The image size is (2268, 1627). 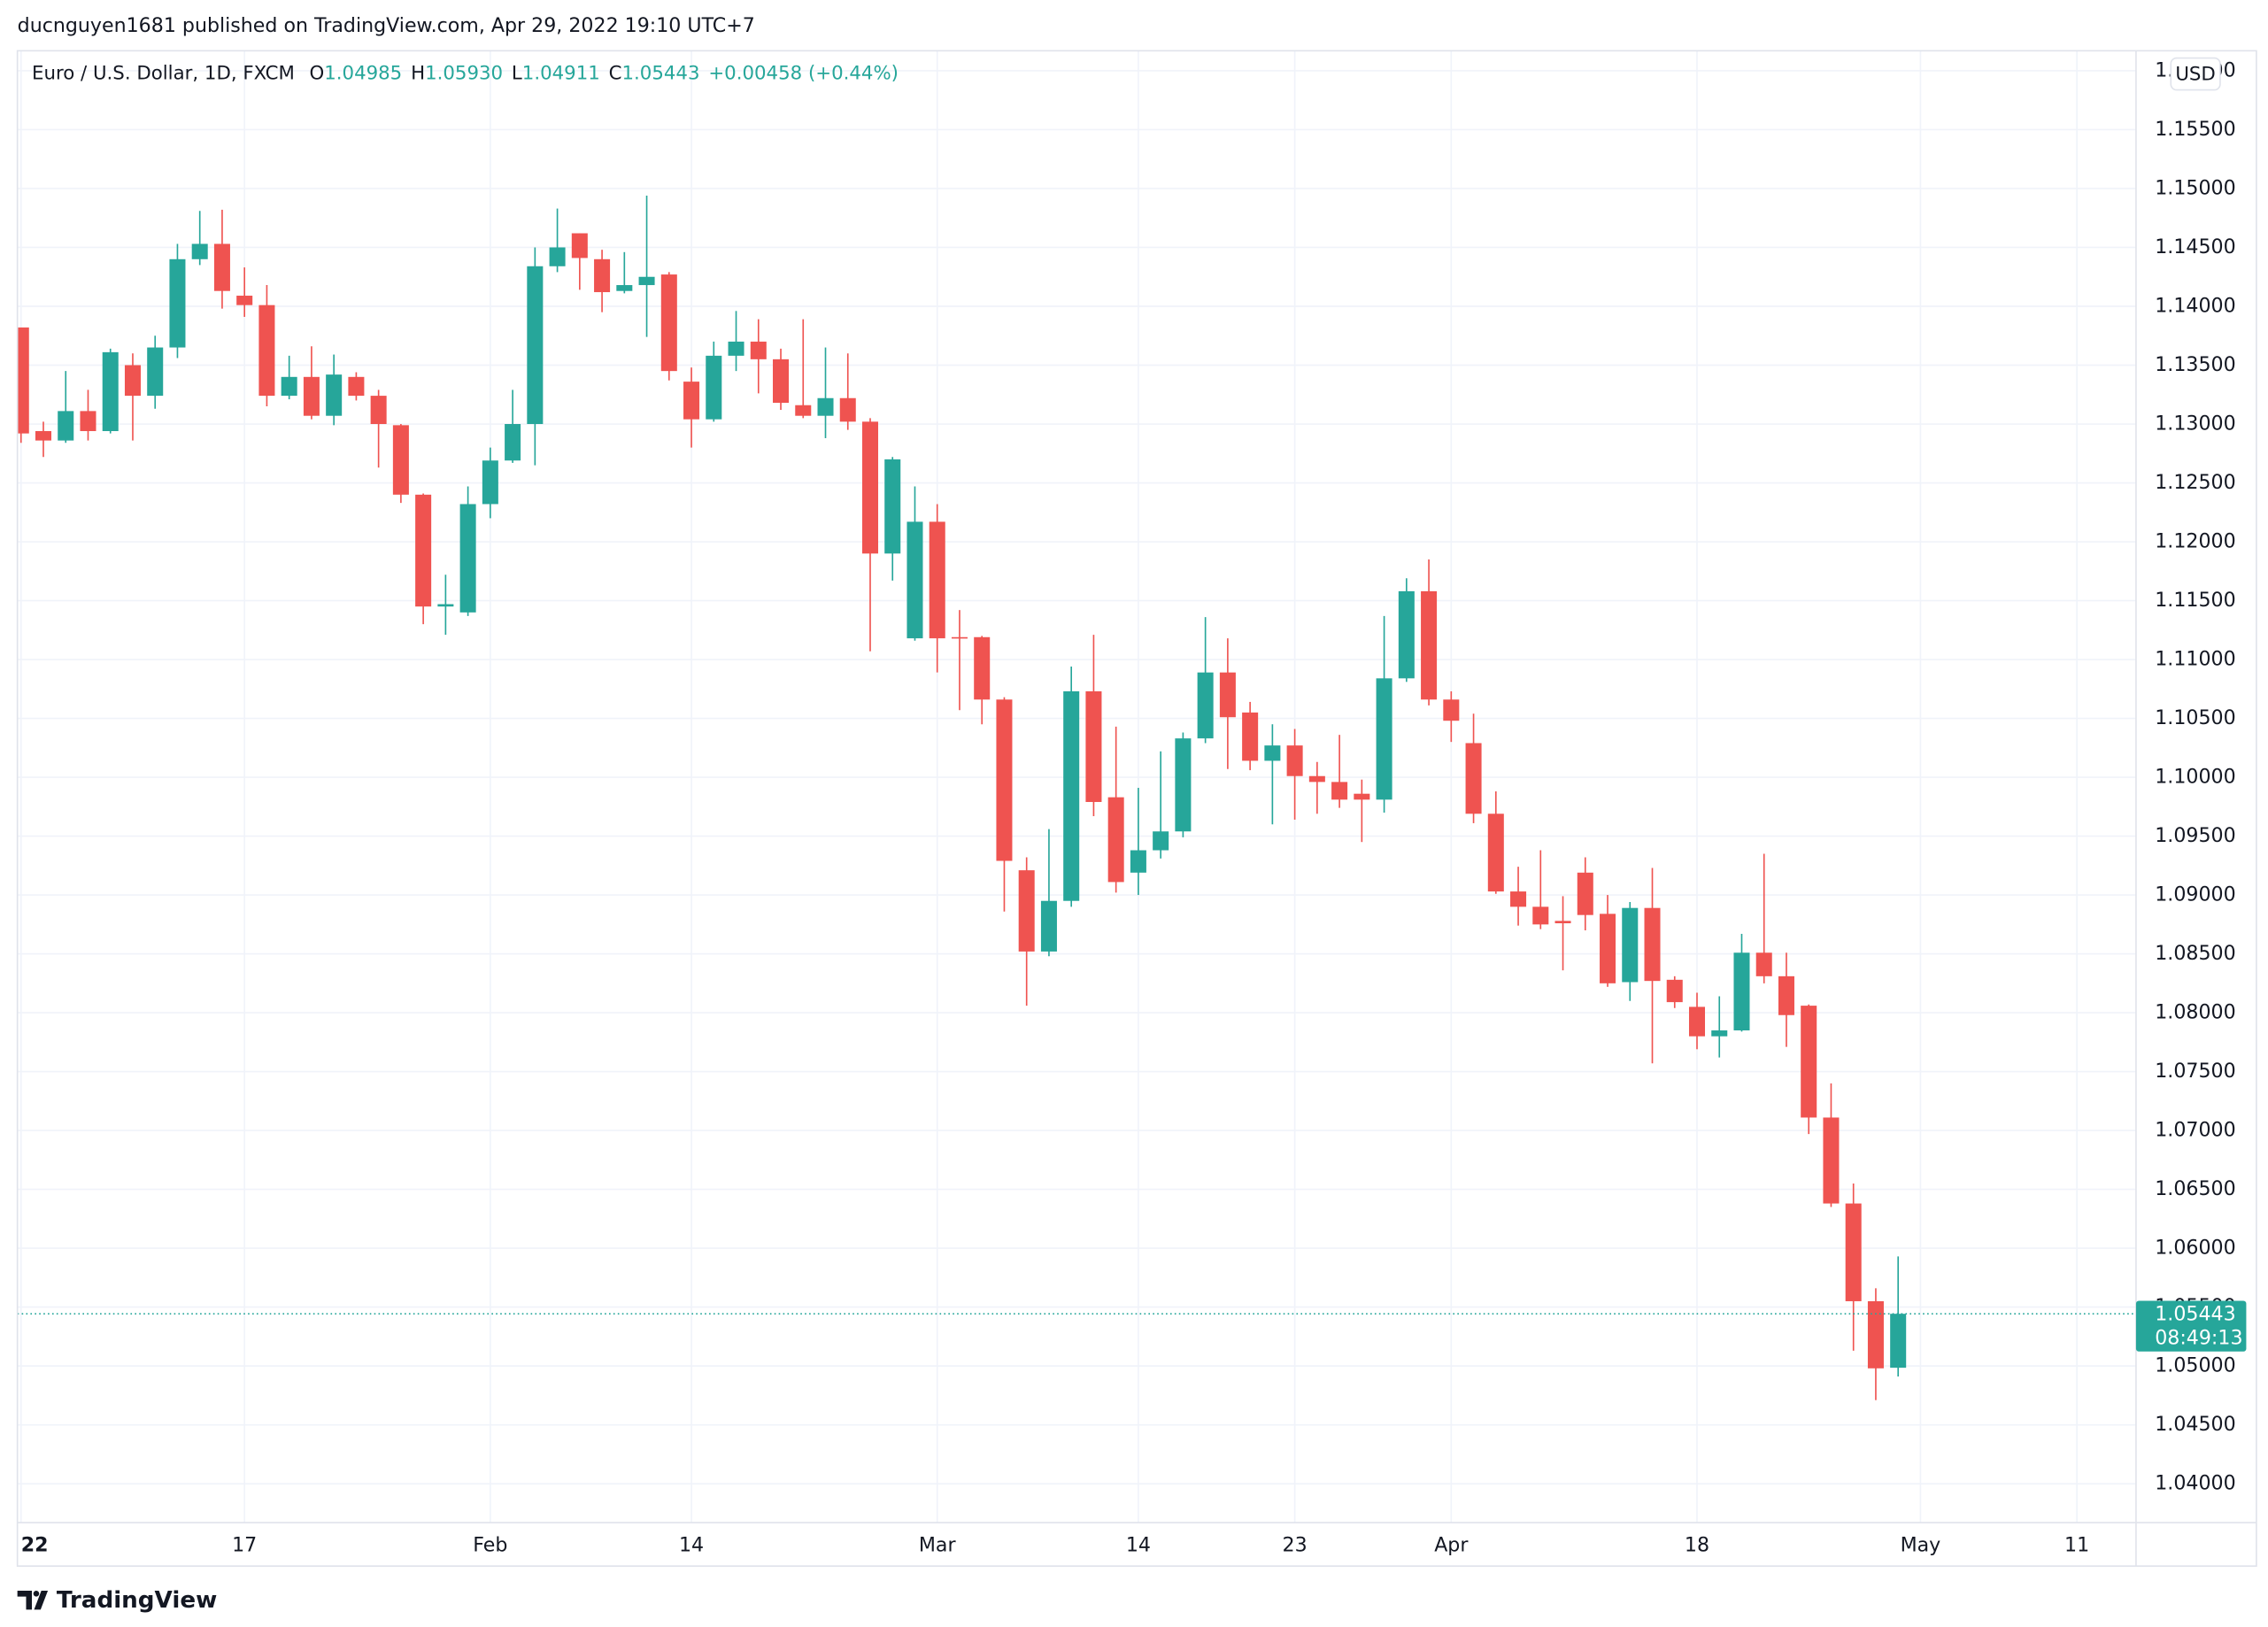 What do you see at coordinates (2195, 1071) in the screenshot?
I see `y-tick-label: 1.07500` at bounding box center [2195, 1071].